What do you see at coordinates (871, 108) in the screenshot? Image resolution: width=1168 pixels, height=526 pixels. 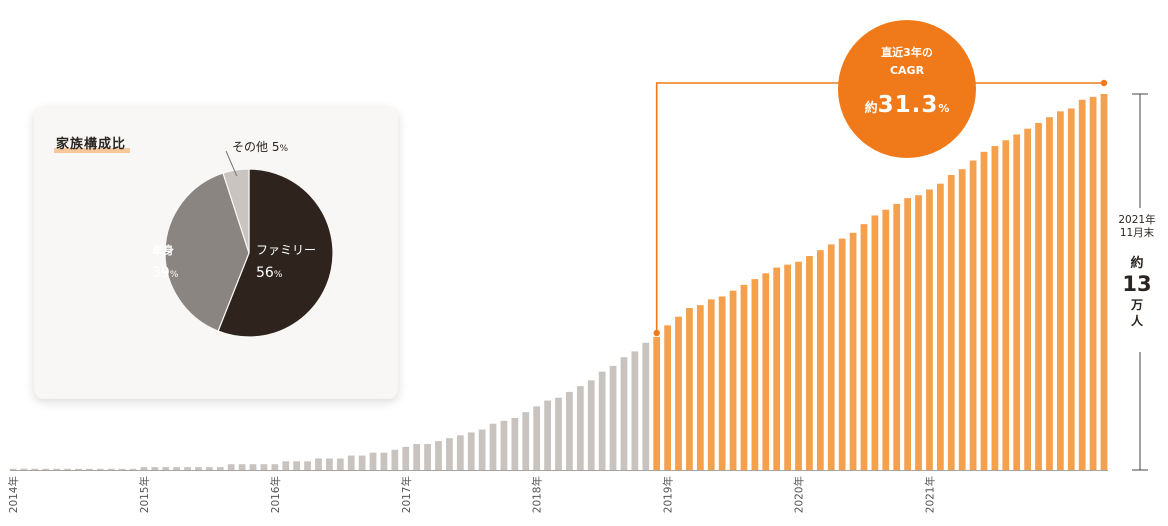 I see `cagr-prefix: 約` at bounding box center [871, 108].